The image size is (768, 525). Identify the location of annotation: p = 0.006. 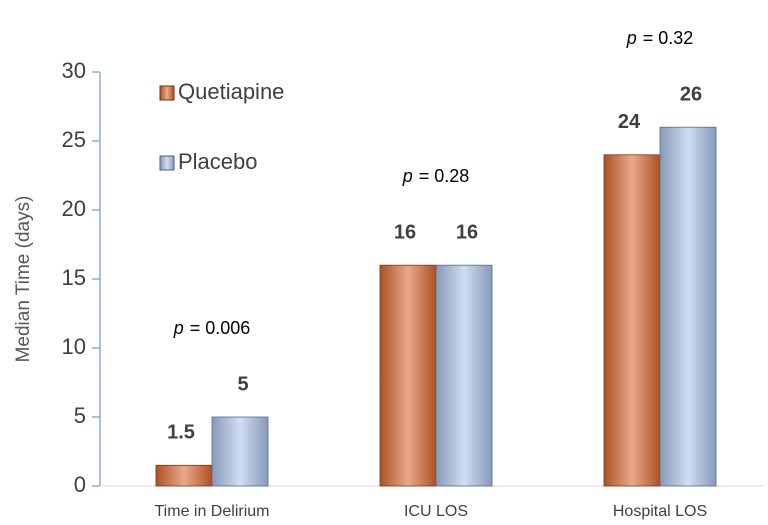
(212, 328).